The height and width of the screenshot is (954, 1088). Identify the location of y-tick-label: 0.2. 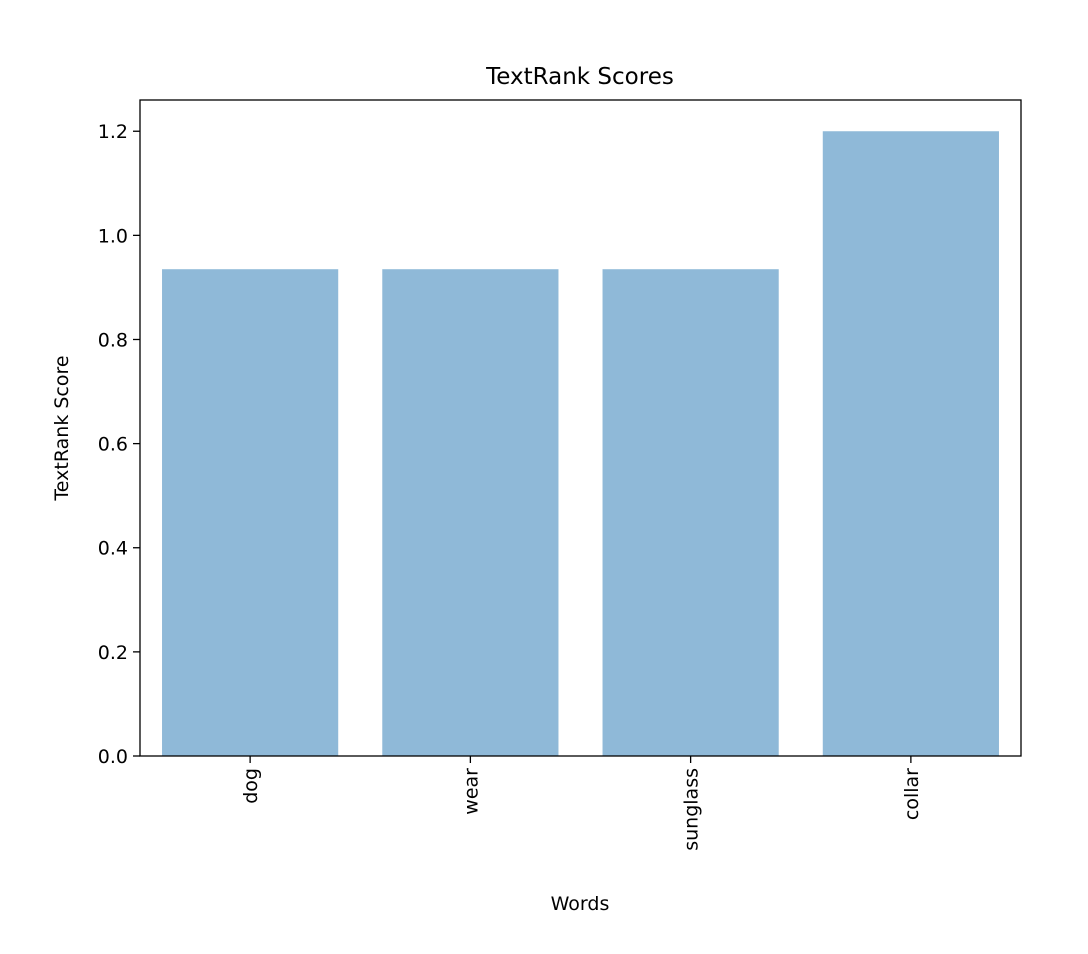
(113, 653).